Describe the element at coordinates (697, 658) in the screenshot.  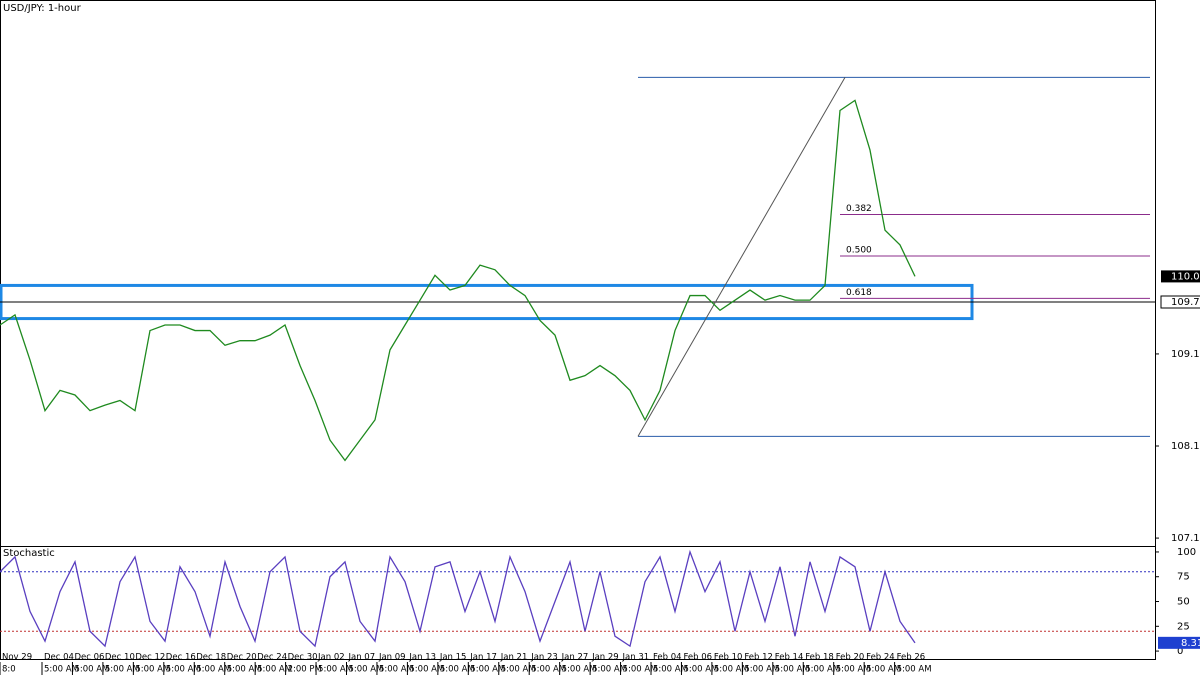
I see `x-tick-label: Feb 06` at that location.